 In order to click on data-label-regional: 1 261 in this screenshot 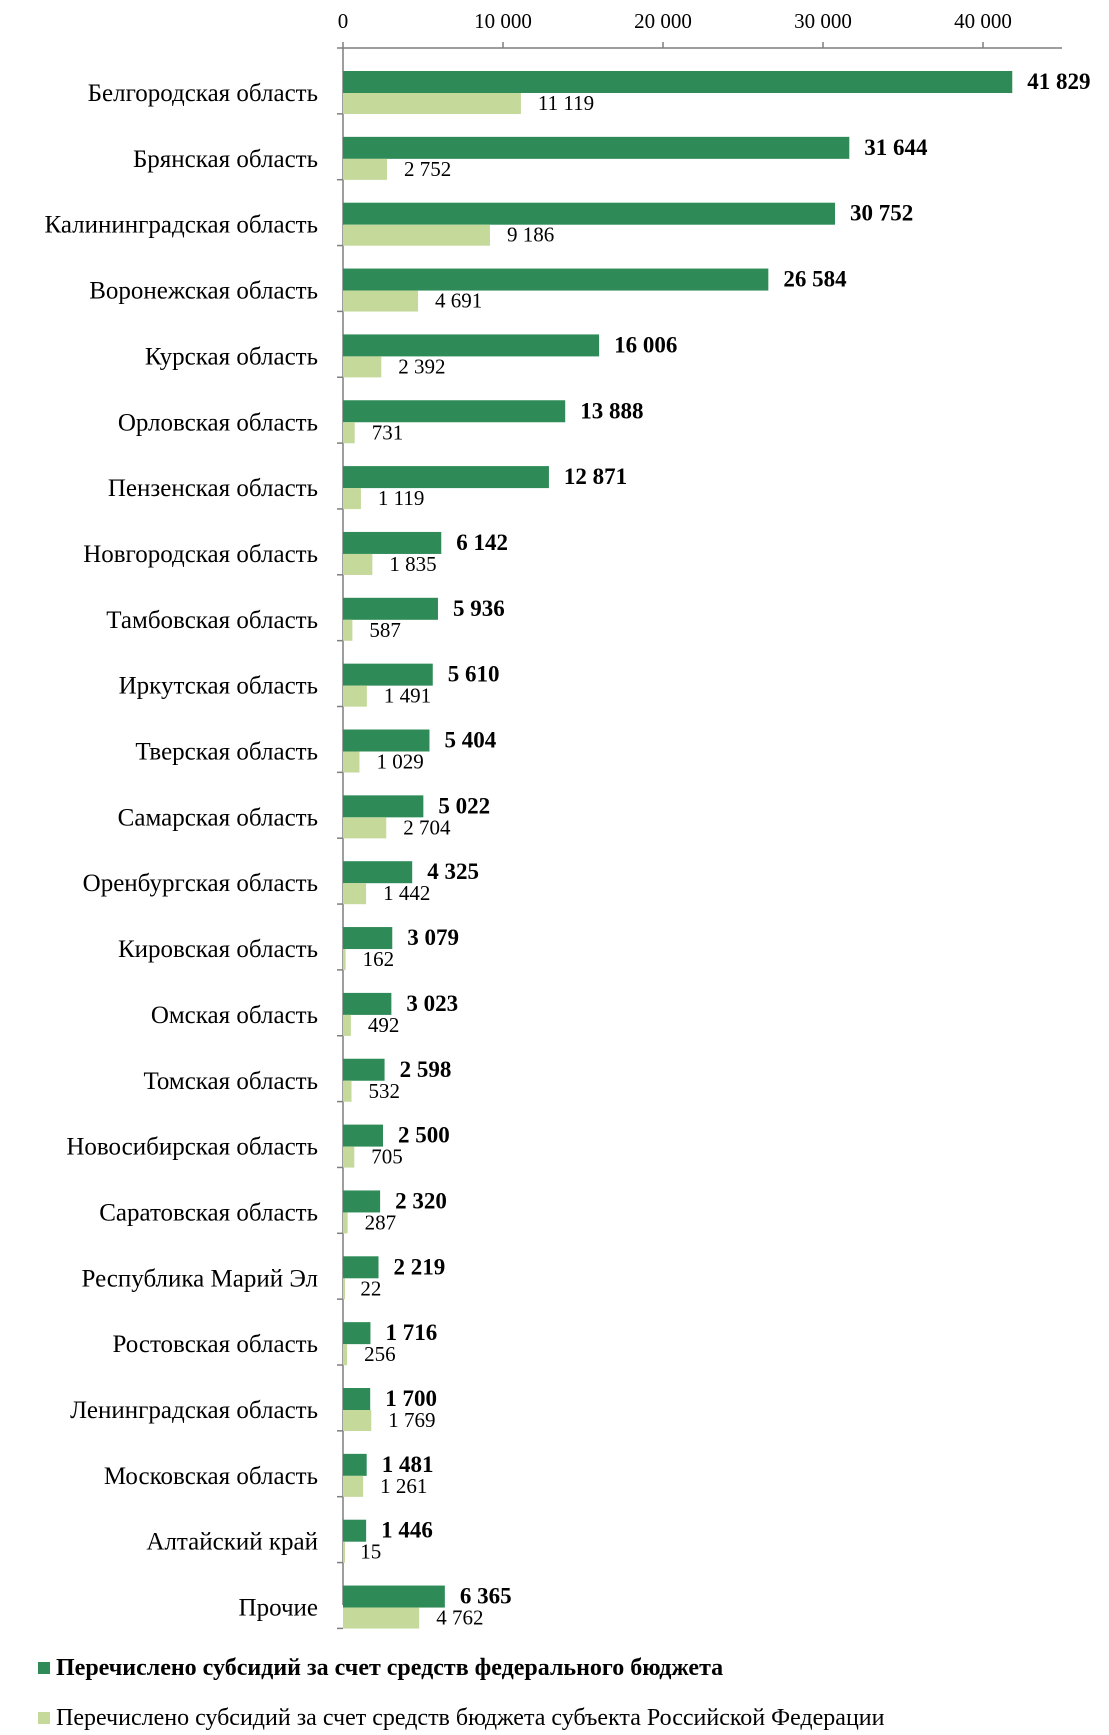, I will do `click(403, 1486)`.